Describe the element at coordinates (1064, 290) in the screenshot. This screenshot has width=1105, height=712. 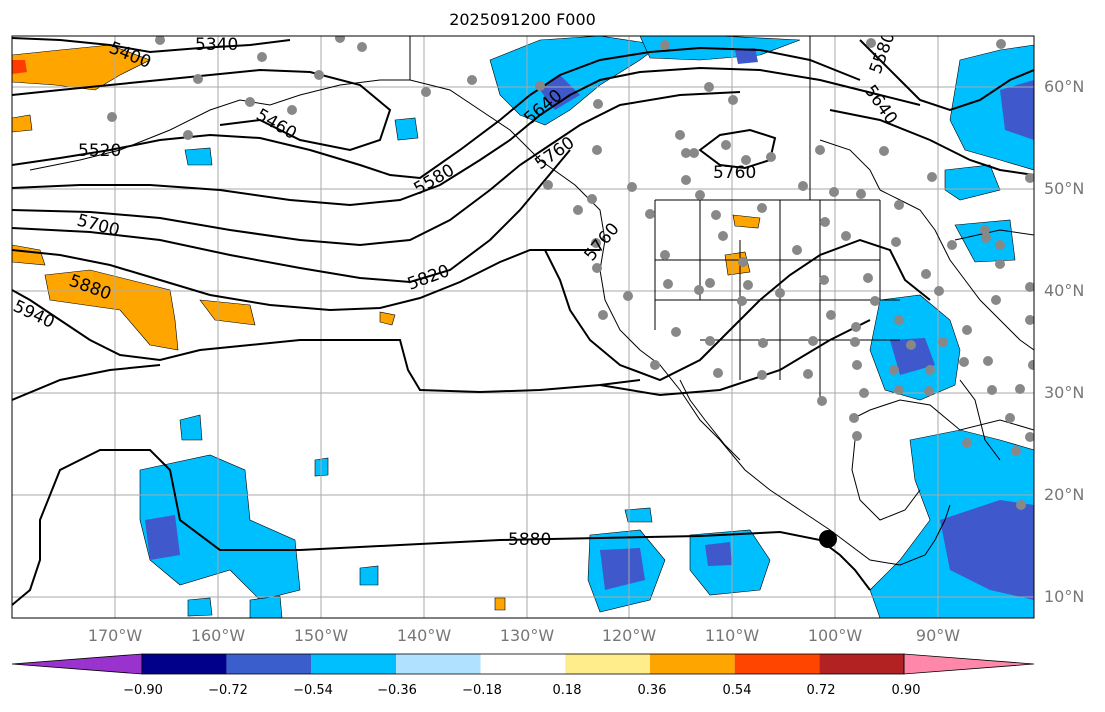
I see `lat-label: 40°N` at that location.